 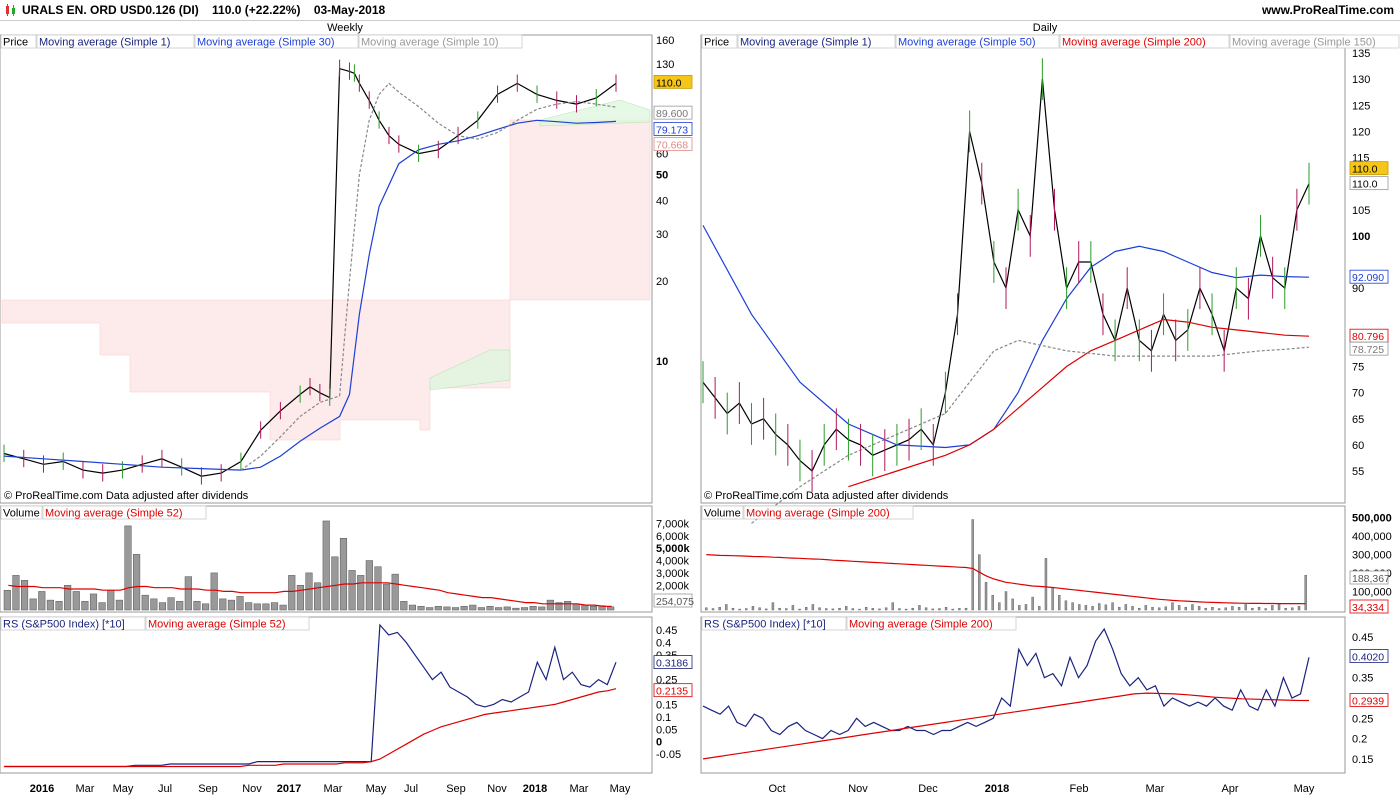 I want to click on weekly-volume-legend-item-1: Moving average (Simple 52), so click(x=114, y=514).